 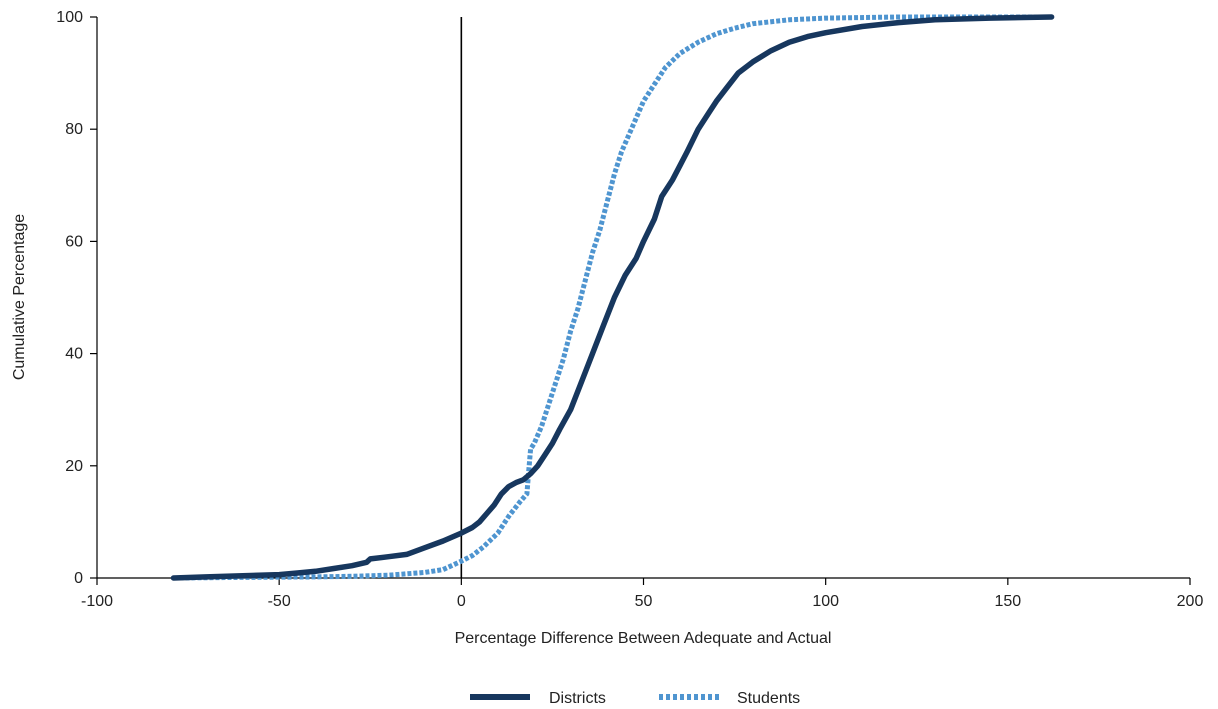 I want to click on y-tick-label: 40, so click(x=74, y=354).